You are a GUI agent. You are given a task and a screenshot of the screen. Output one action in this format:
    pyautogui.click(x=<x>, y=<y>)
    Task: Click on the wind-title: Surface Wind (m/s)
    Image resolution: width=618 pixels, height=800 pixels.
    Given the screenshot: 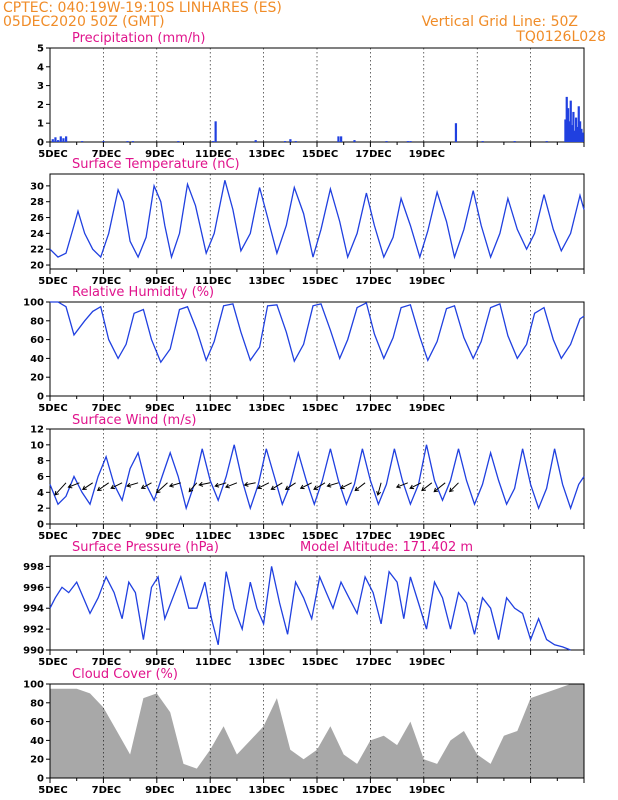 What is the action you would take?
    pyautogui.click(x=134, y=420)
    